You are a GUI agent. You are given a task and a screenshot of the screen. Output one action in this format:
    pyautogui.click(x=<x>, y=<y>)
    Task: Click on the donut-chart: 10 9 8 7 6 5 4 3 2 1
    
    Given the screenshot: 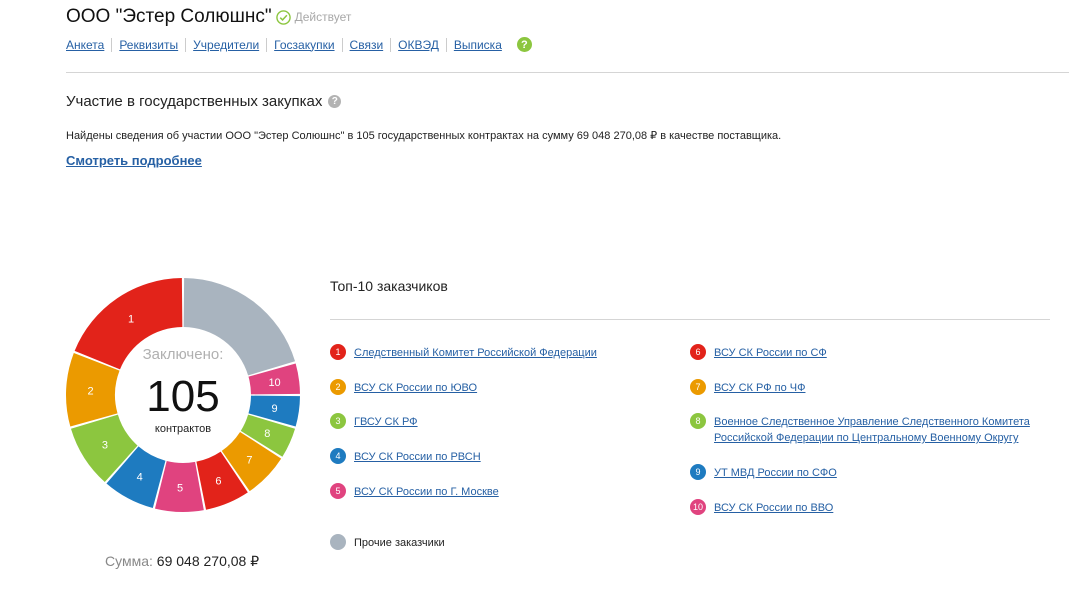 What is the action you would take?
    pyautogui.click(x=183, y=395)
    